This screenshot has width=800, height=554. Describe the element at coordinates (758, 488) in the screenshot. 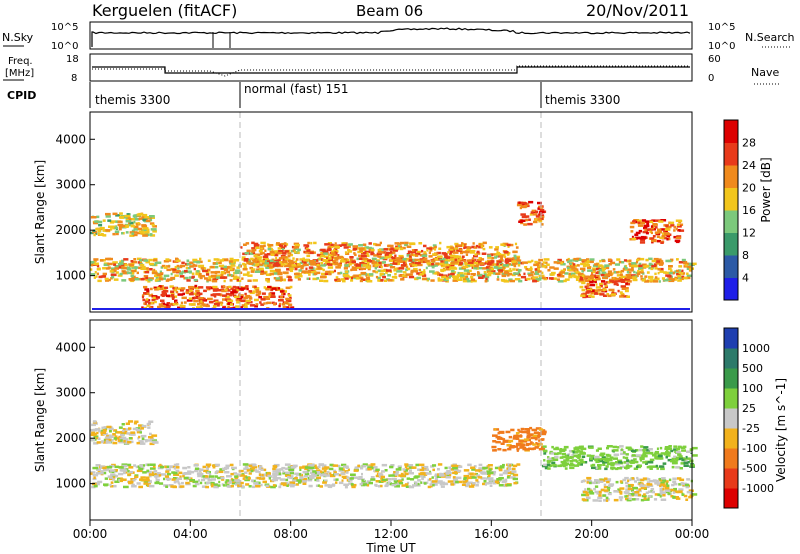

I see `colorbar-tick-label: -1000` at that location.